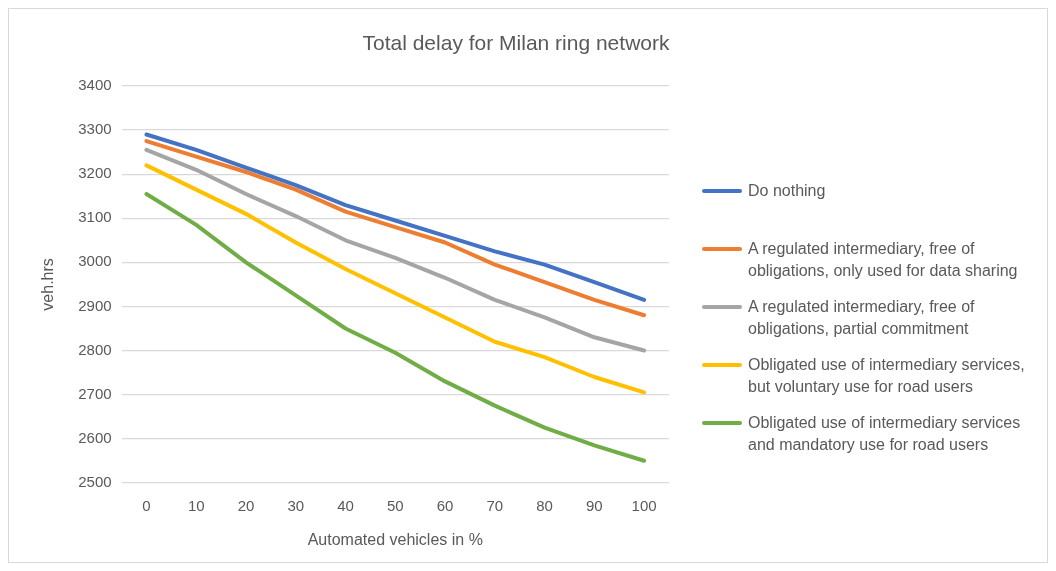  What do you see at coordinates (516, 42) in the screenshot?
I see `chart-title: Total delay for Milan ring network` at bounding box center [516, 42].